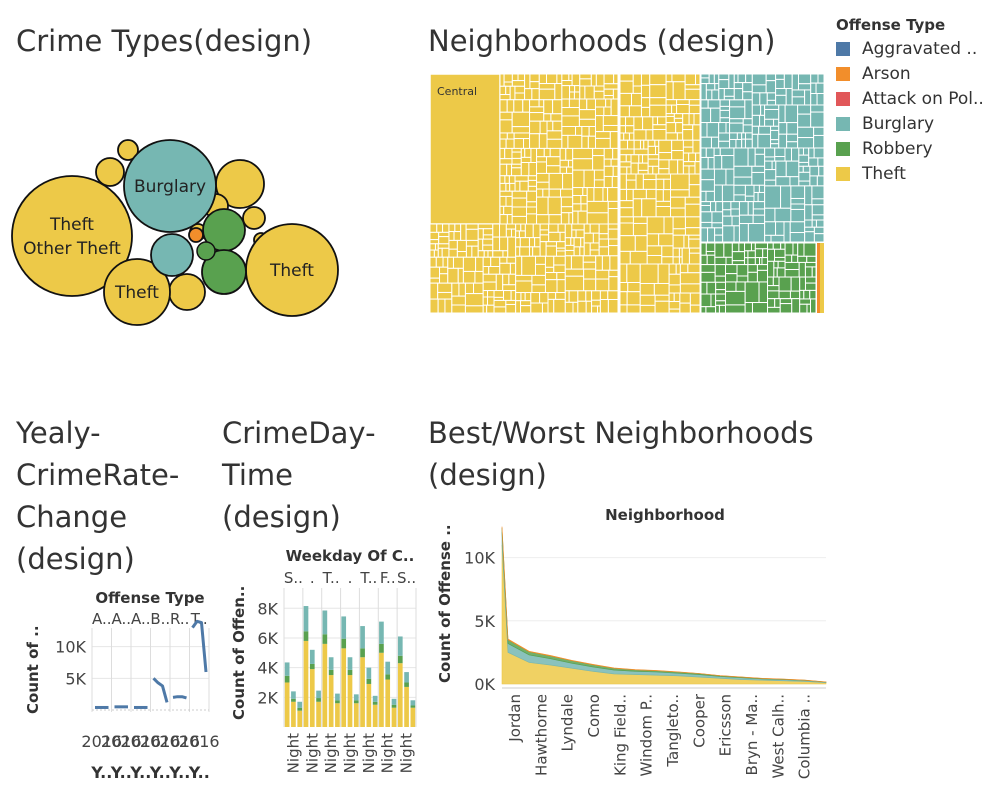  Describe the element at coordinates (752, 734) in the screenshot. I see `x-tick-label: Bryn - Ma..` at that location.